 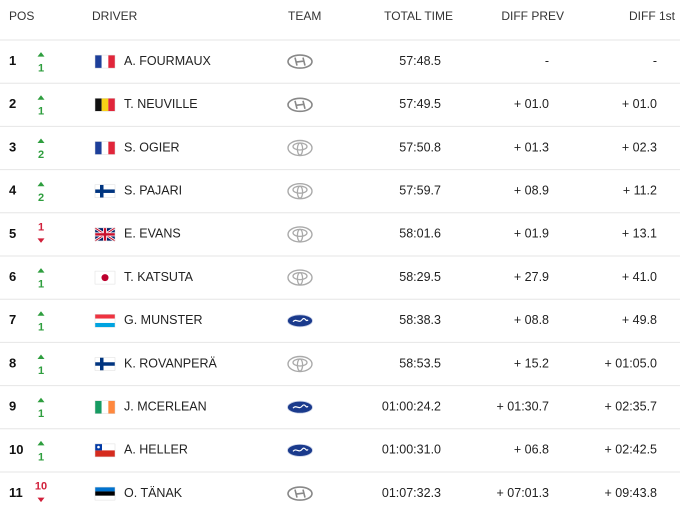 What do you see at coordinates (411, 493) in the screenshot?
I see `total-time: 01:07:32.3` at bounding box center [411, 493].